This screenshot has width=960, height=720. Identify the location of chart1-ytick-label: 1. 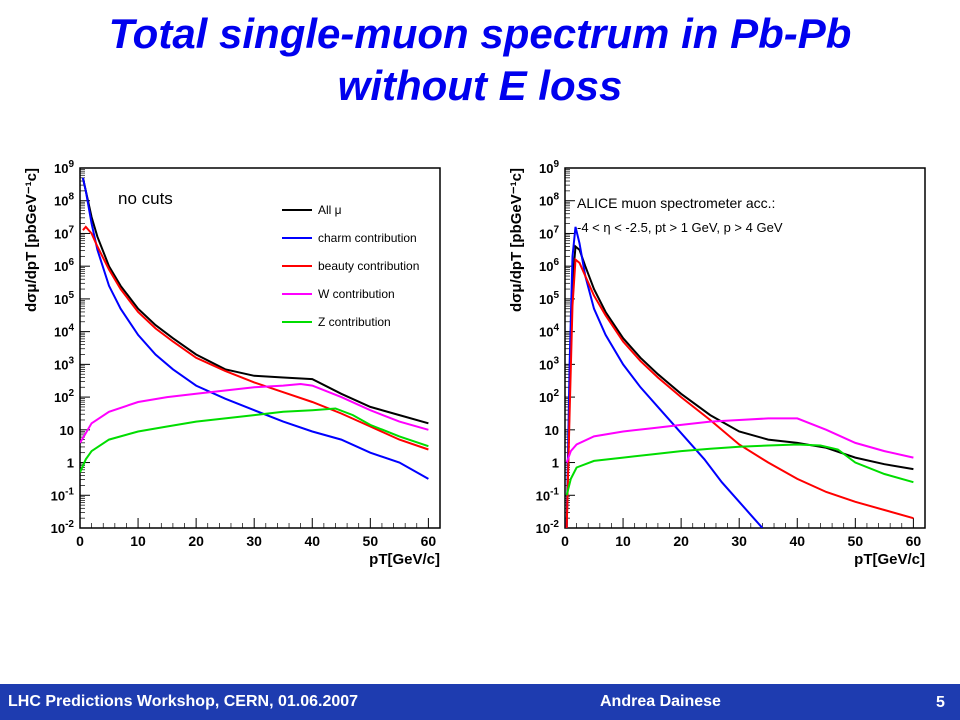
(555, 463).